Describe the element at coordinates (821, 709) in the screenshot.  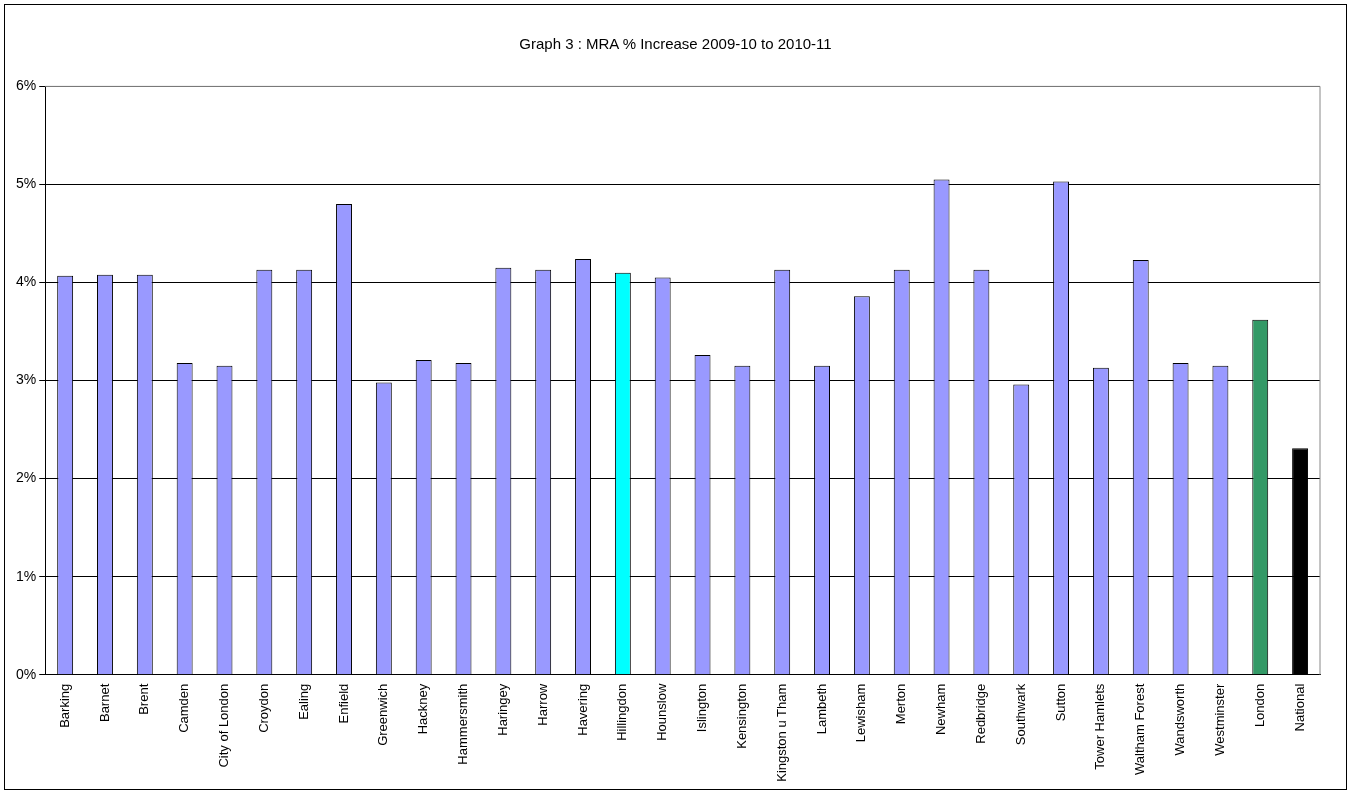
I see `x-tick-label: Lambeth` at that location.